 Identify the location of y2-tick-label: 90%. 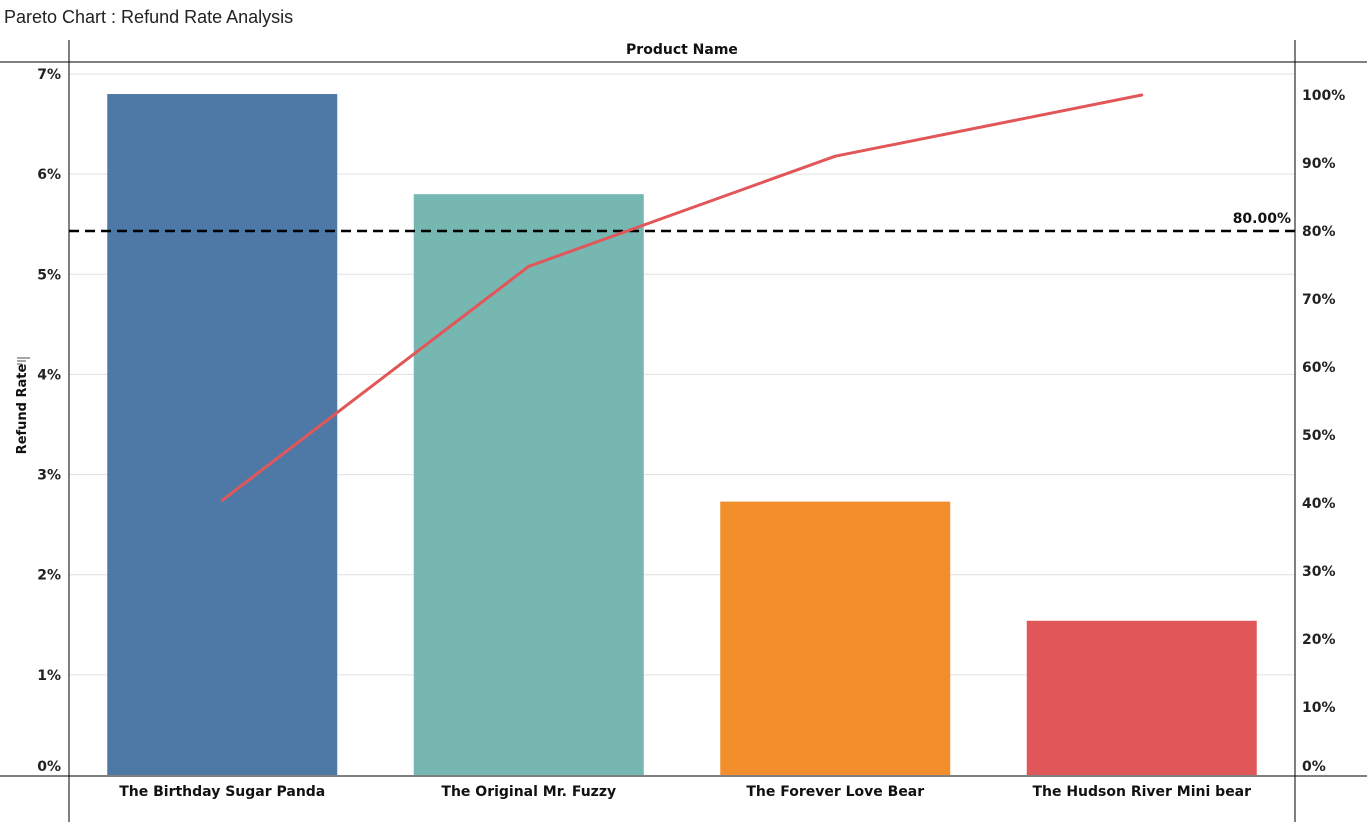
(1319, 164).